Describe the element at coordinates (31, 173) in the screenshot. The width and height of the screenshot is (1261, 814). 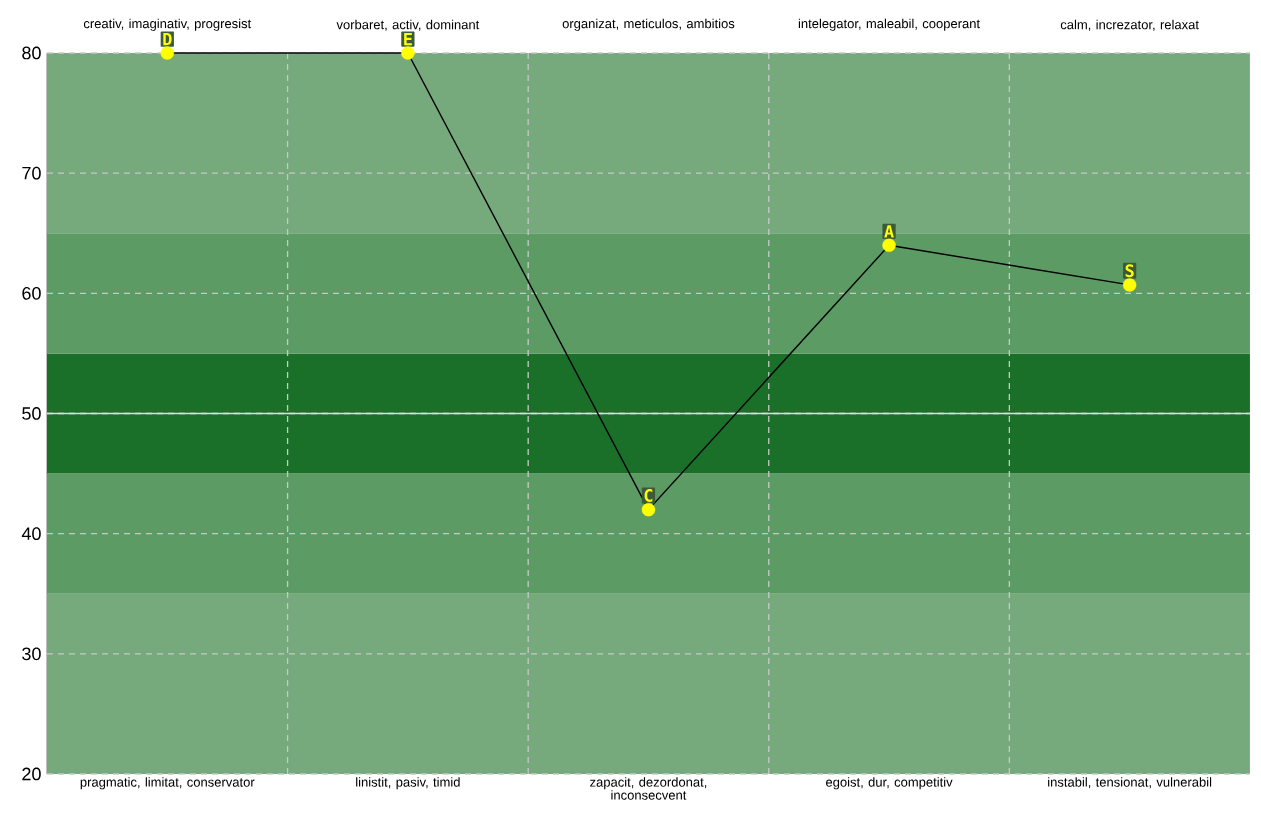
I see `y-tick-label: 70` at that location.